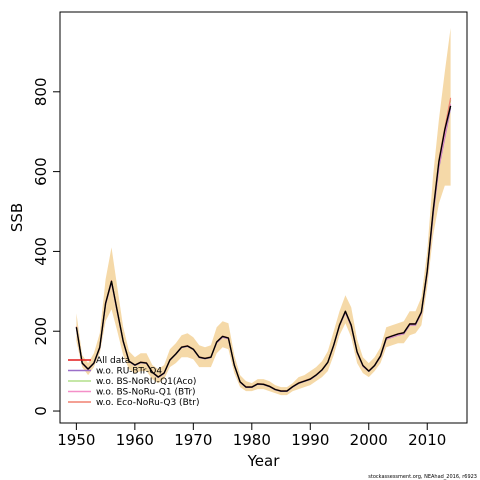 Image resolution: width=480 pixels, height=480 pixels. I want to click on x-tick-label-2010: 2010, so click(427, 440).